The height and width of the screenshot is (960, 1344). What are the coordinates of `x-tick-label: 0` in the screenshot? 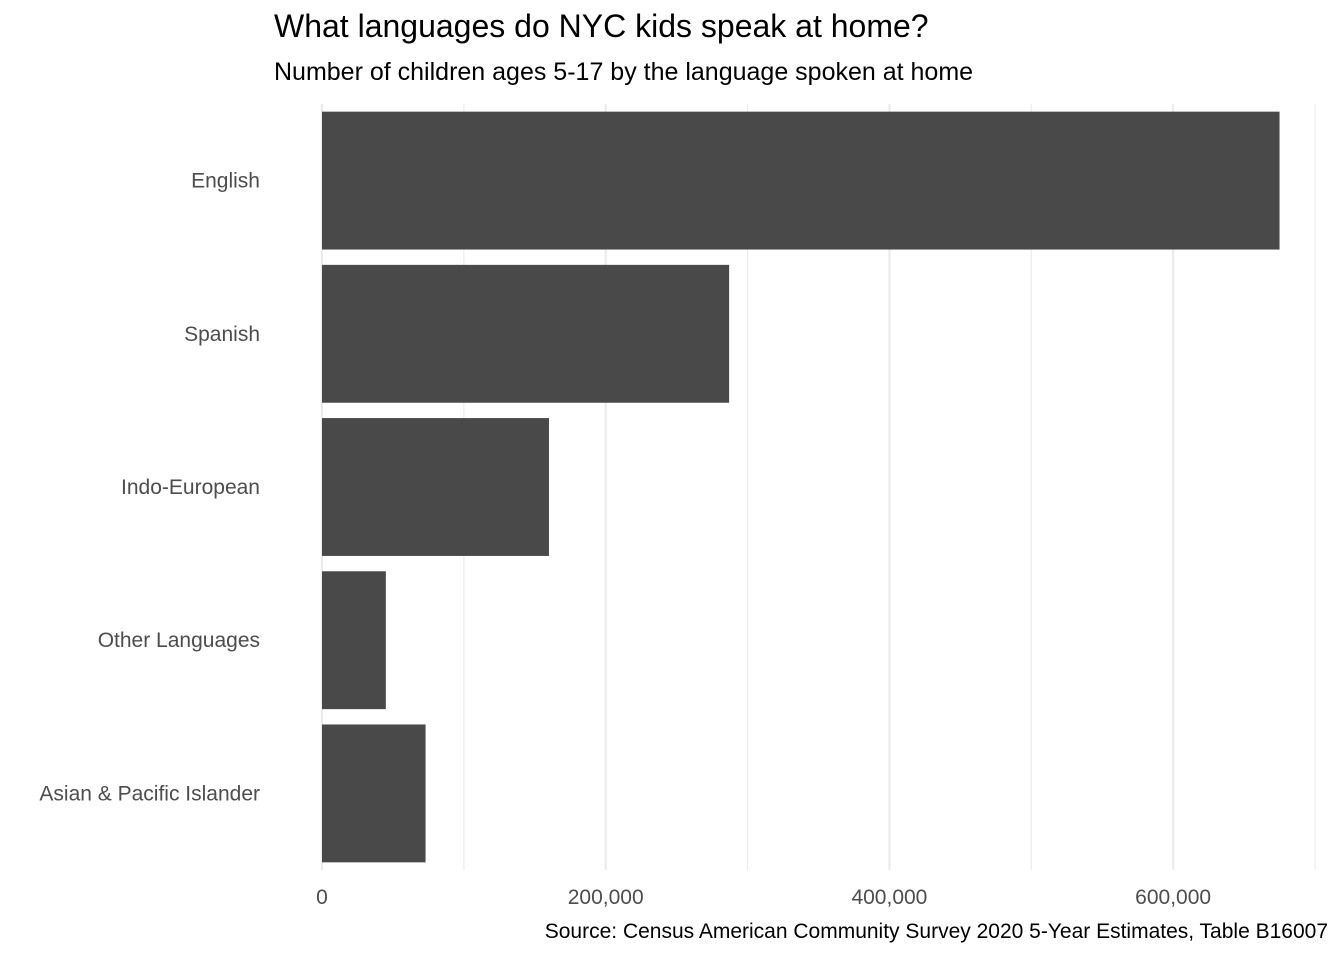 It's located at (322, 897).